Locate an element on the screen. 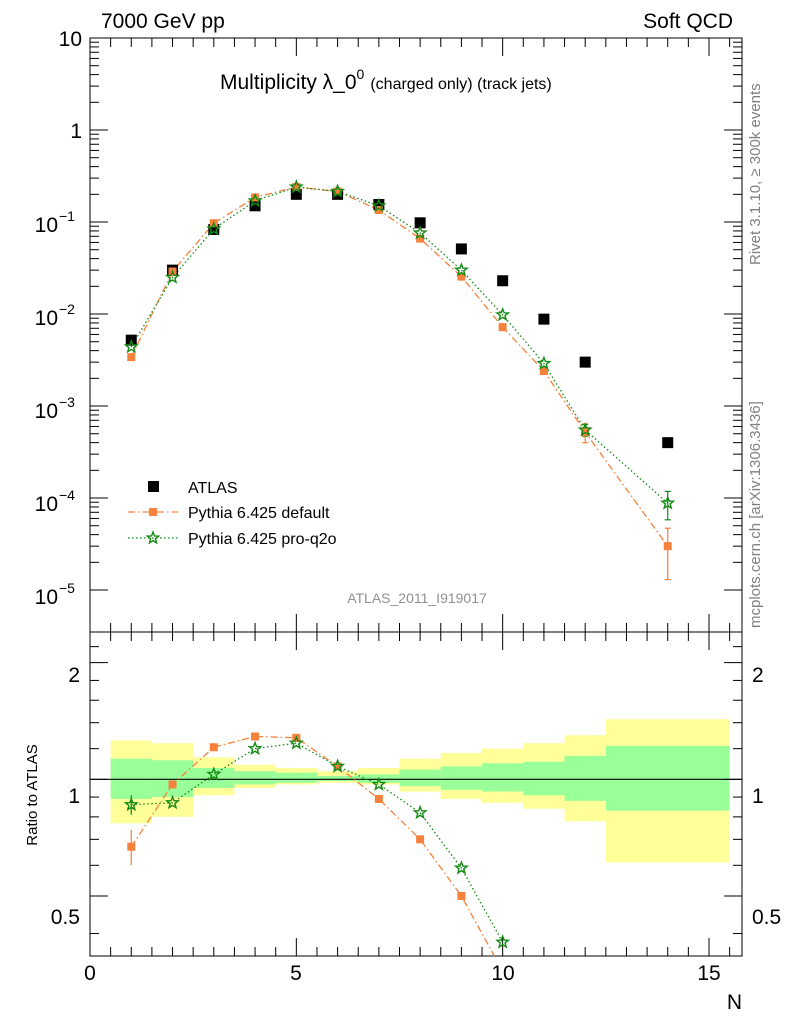 This screenshot has height=1024, width=786. watermark: ATLAS_2011_I919017 is located at coordinates (417, 598).